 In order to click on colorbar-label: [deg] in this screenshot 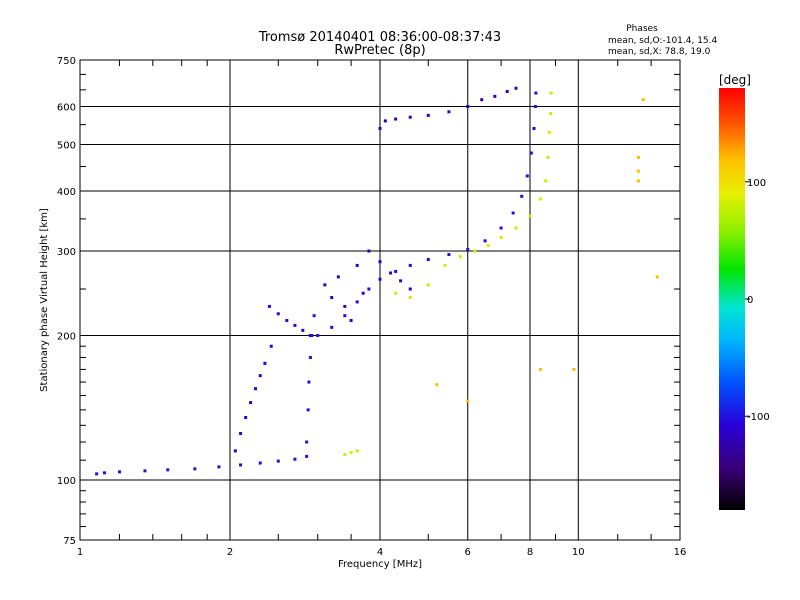, I will do `click(735, 80)`.